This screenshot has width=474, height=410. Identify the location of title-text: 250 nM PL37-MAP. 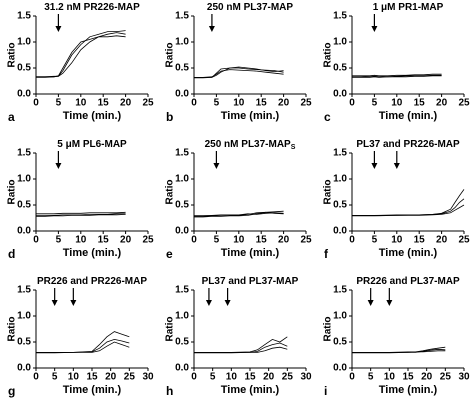
(248, 144).